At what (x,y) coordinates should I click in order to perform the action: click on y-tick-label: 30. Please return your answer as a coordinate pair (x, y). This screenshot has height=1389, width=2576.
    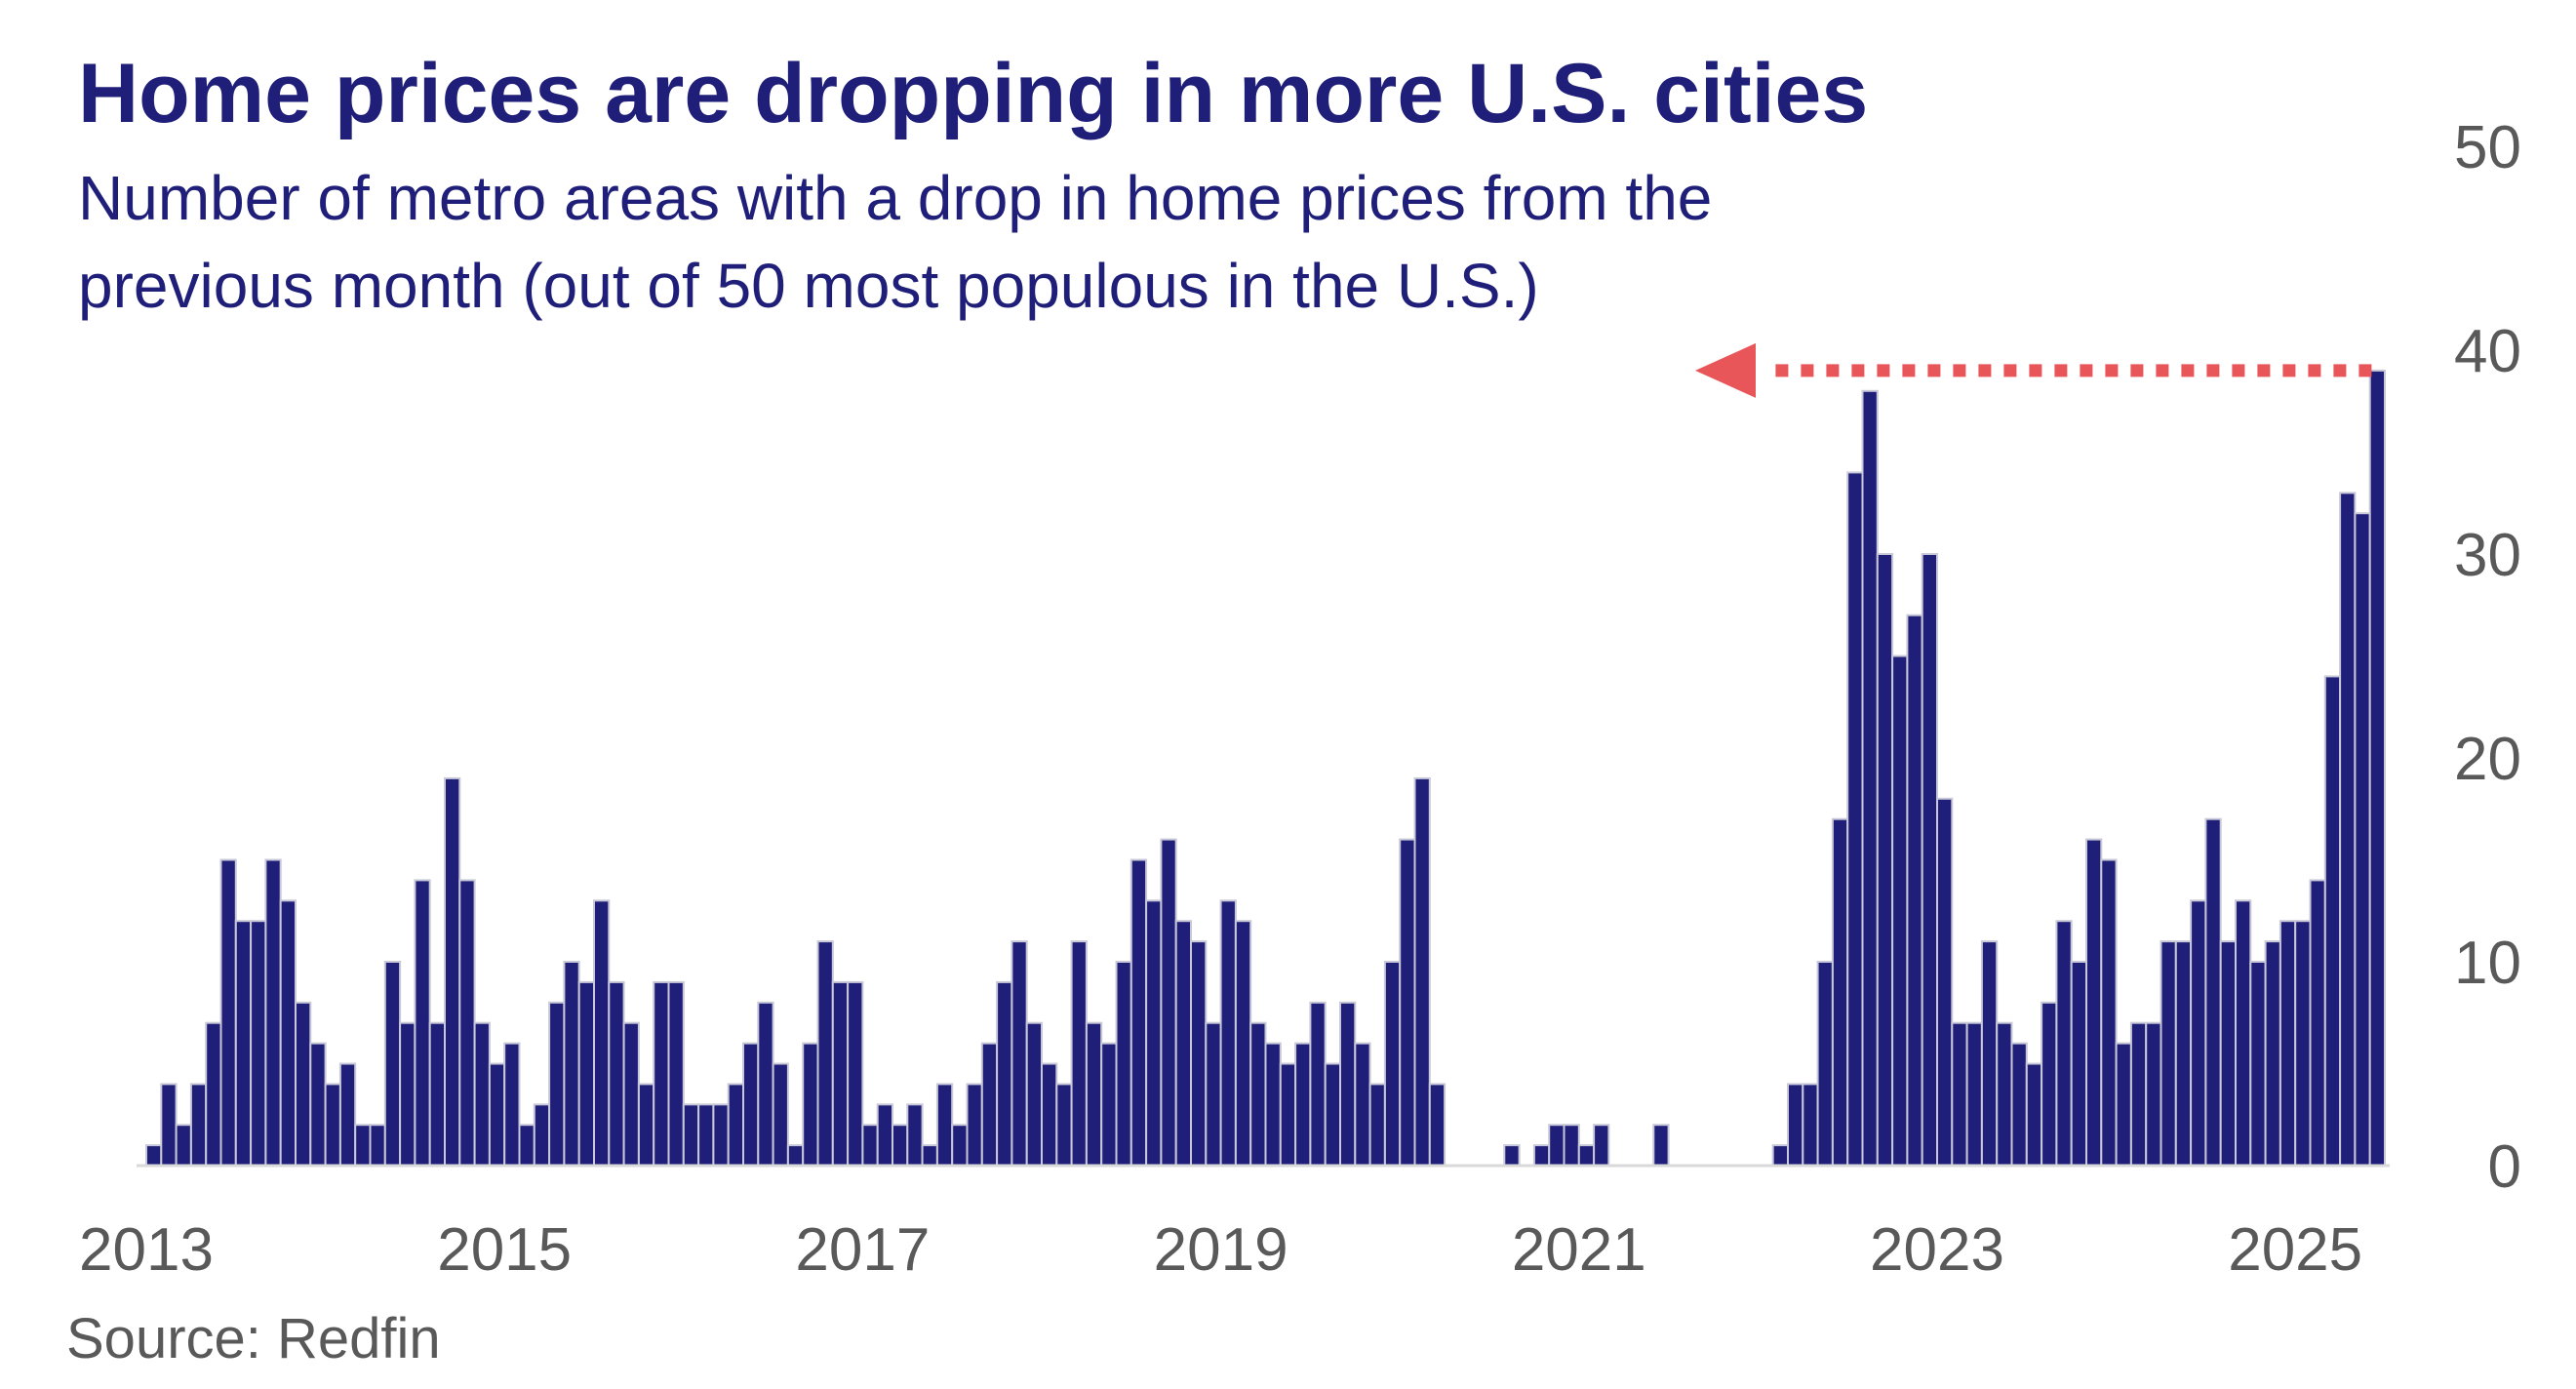
    Looking at the image, I should click on (2487, 555).